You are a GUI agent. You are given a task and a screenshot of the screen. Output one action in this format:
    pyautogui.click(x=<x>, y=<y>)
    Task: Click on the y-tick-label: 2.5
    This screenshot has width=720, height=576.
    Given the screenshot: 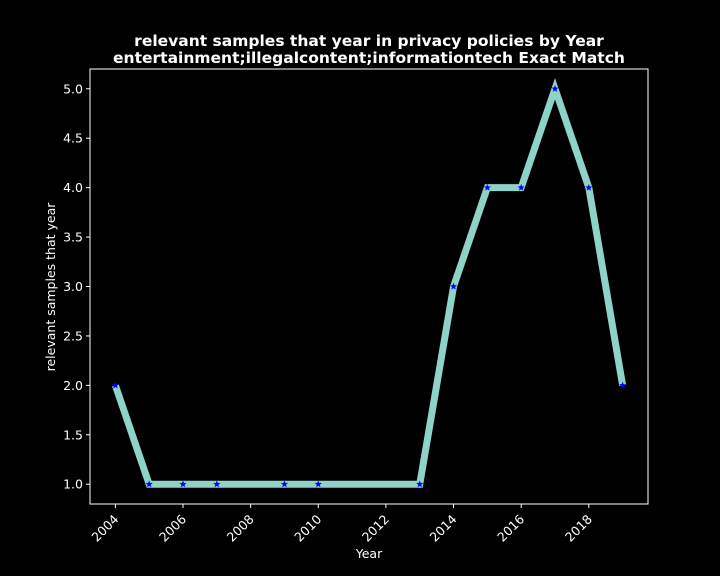 What is the action you would take?
    pyautogui.click(x=73, y=335)
    